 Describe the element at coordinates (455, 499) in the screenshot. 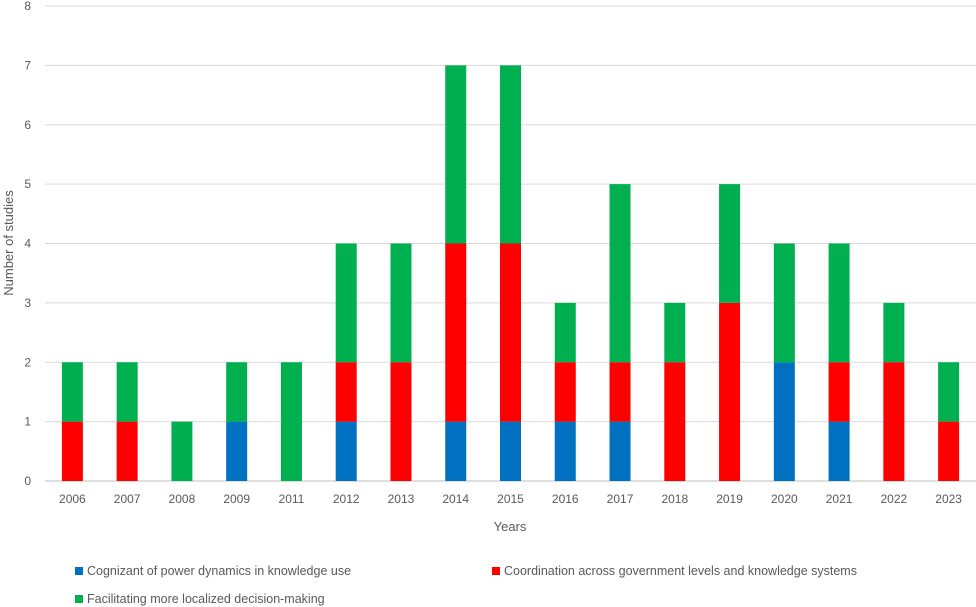

I see `x-tick-label: 2014` at that location.